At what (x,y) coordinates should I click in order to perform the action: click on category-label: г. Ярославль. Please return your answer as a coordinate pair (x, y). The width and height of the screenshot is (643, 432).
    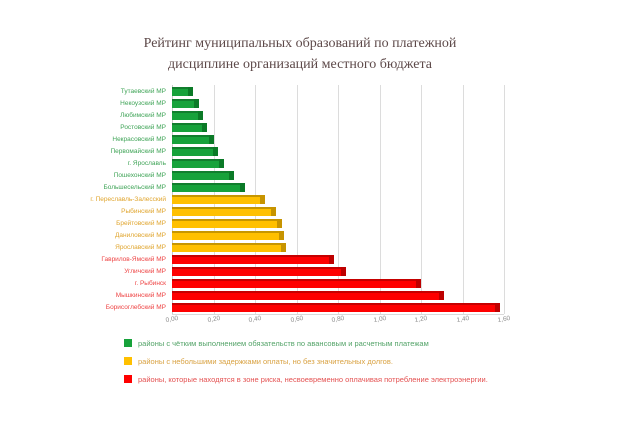
    Looking at the image, I should click on (146, 163).